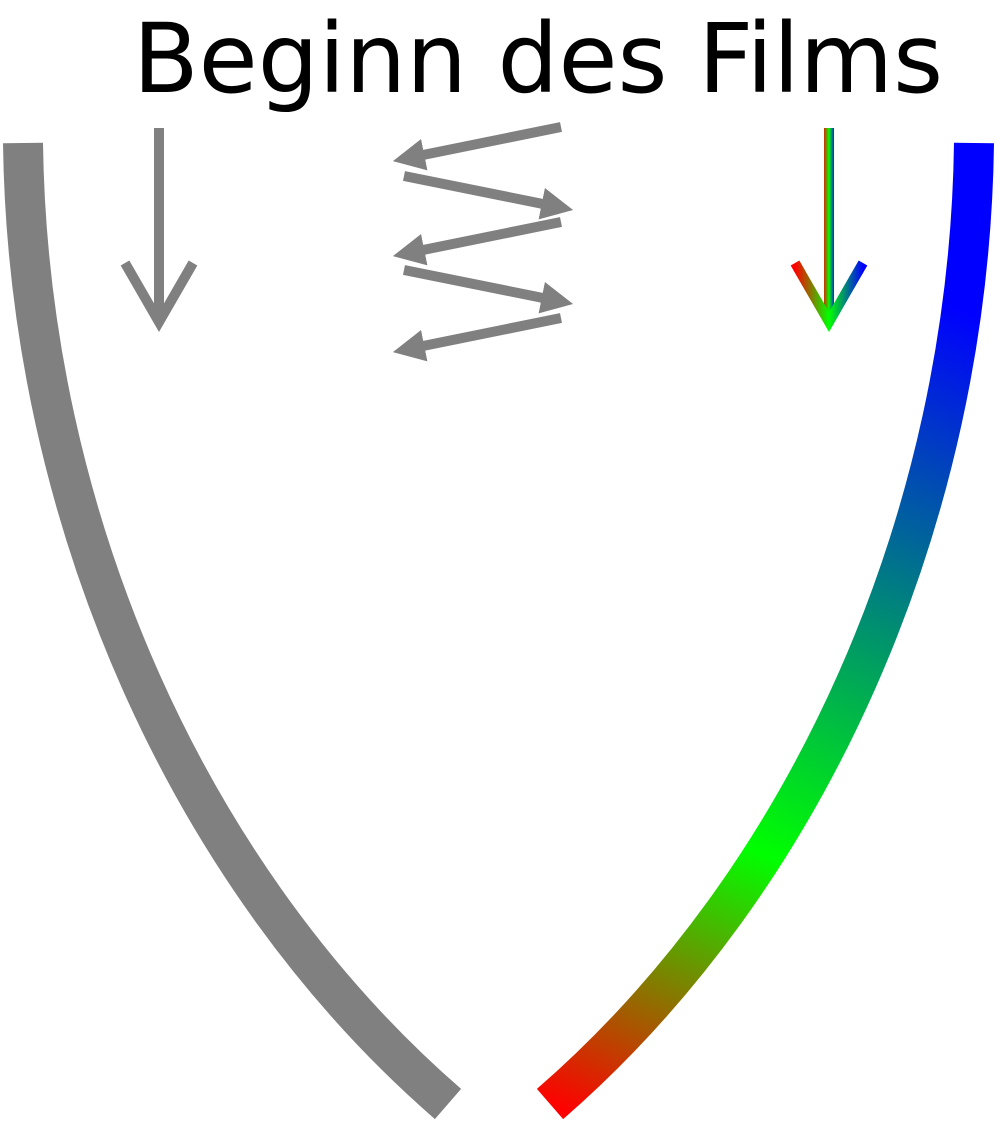 The width and height of the screenshot is (1000, 1140). I want to click on zigzag-arrows, so click(483, 242).